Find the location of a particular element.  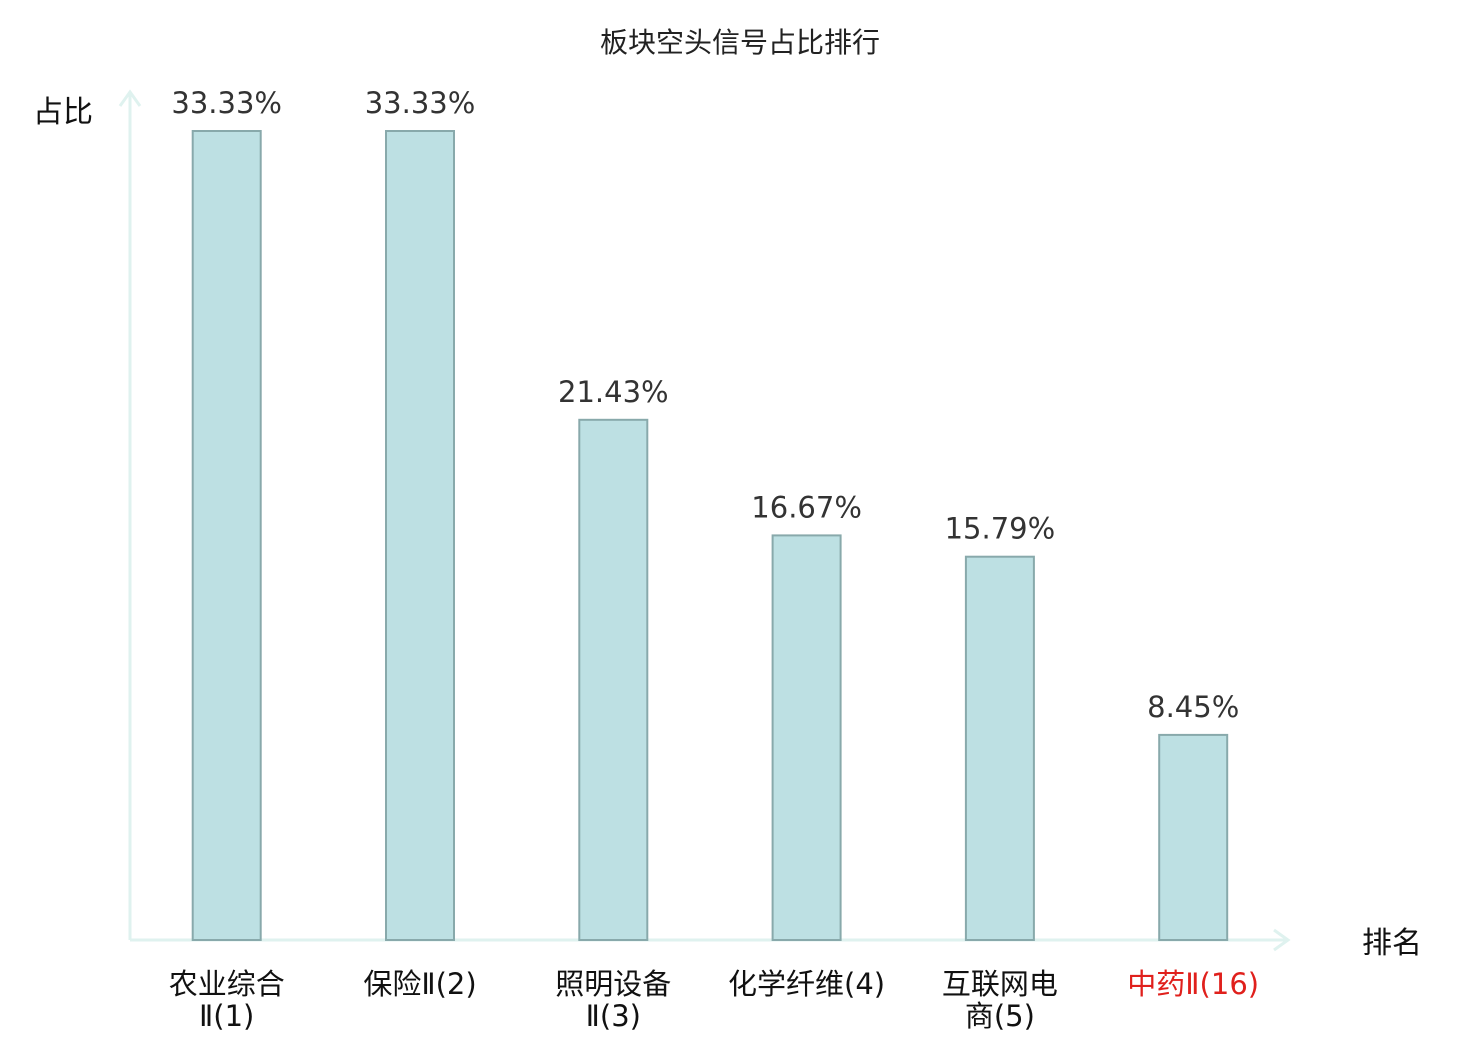

tick-label: 照明设备 is located at coordinates (613, 984).